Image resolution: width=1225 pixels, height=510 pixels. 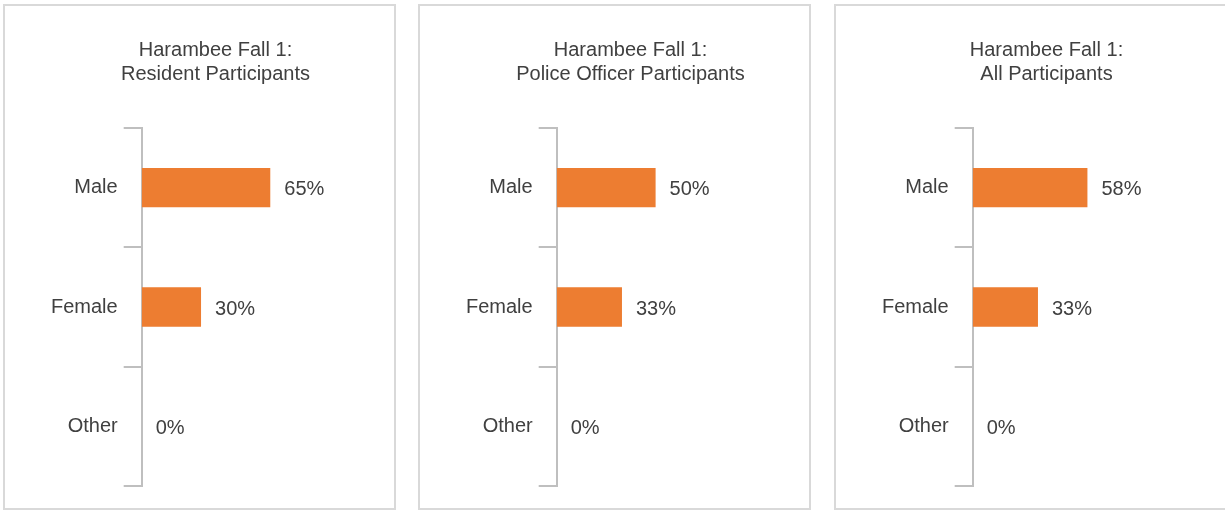 What do you see at coordinates (304, 188) in the screenshot?
I see `data-label: 65%` at bounding box center [304, 188].